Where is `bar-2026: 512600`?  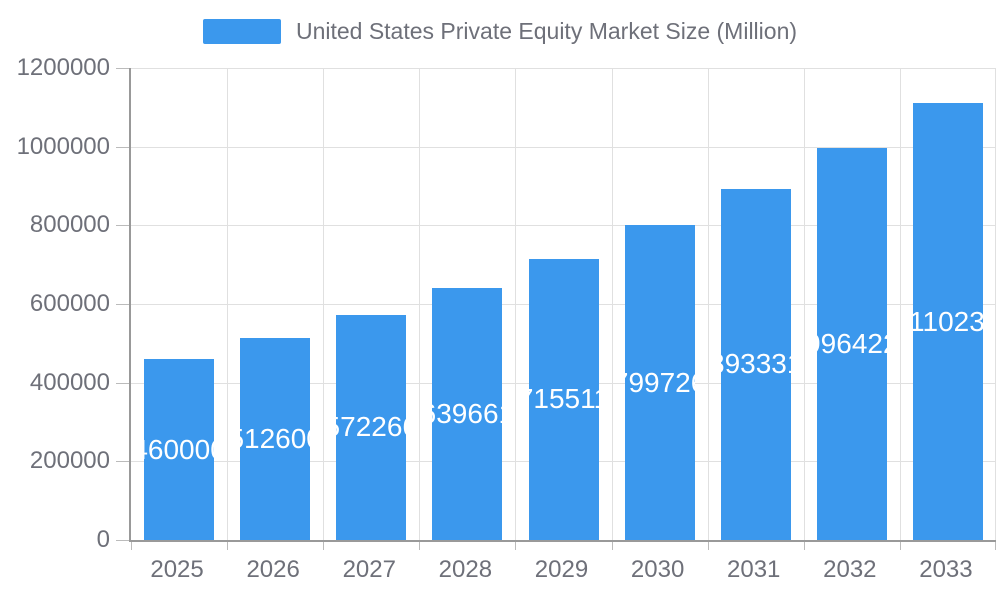 bar-2026: 512600 is located at coordinates (275, 439).